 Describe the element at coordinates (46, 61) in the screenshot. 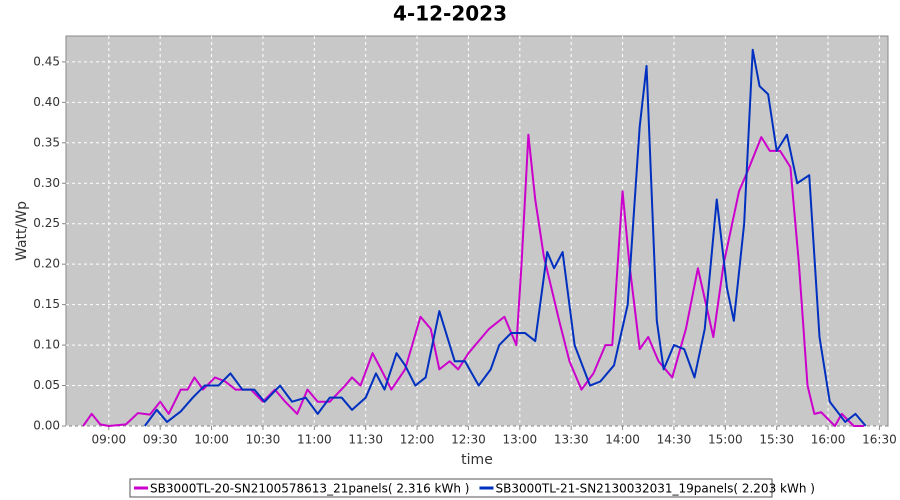

I see `y-tick-label: 0.45` at that location.